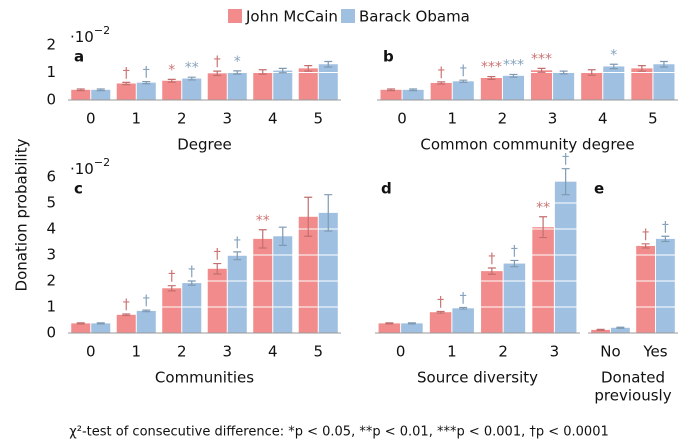 The width and height of the screenshot is (678, 442). Describe the element at coordinates (599, 189) in the screenshot. I see `panel-label: e` at that location.